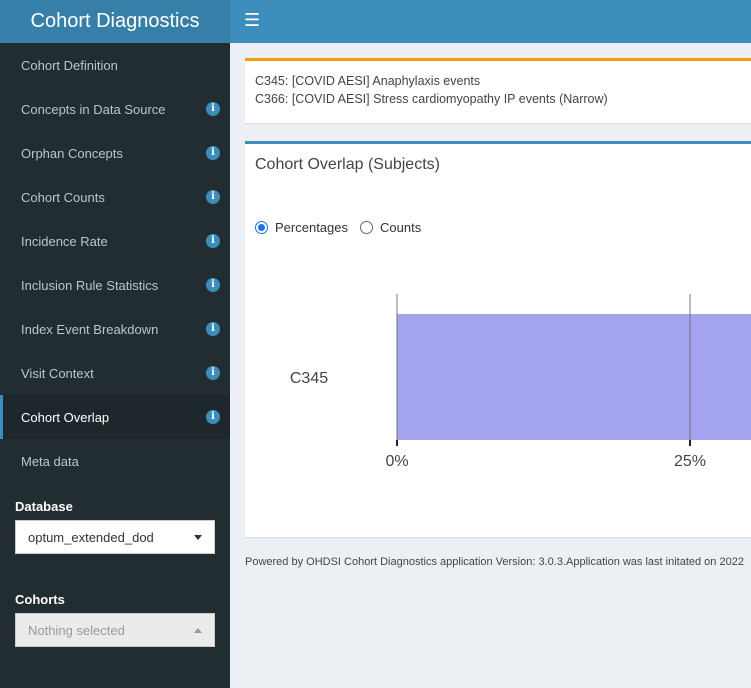 This screenshot has height=688, width=751. Describe the element at coordinates (690, 461) in the screenshot. I see `x-tick-label: 25%` at that location.